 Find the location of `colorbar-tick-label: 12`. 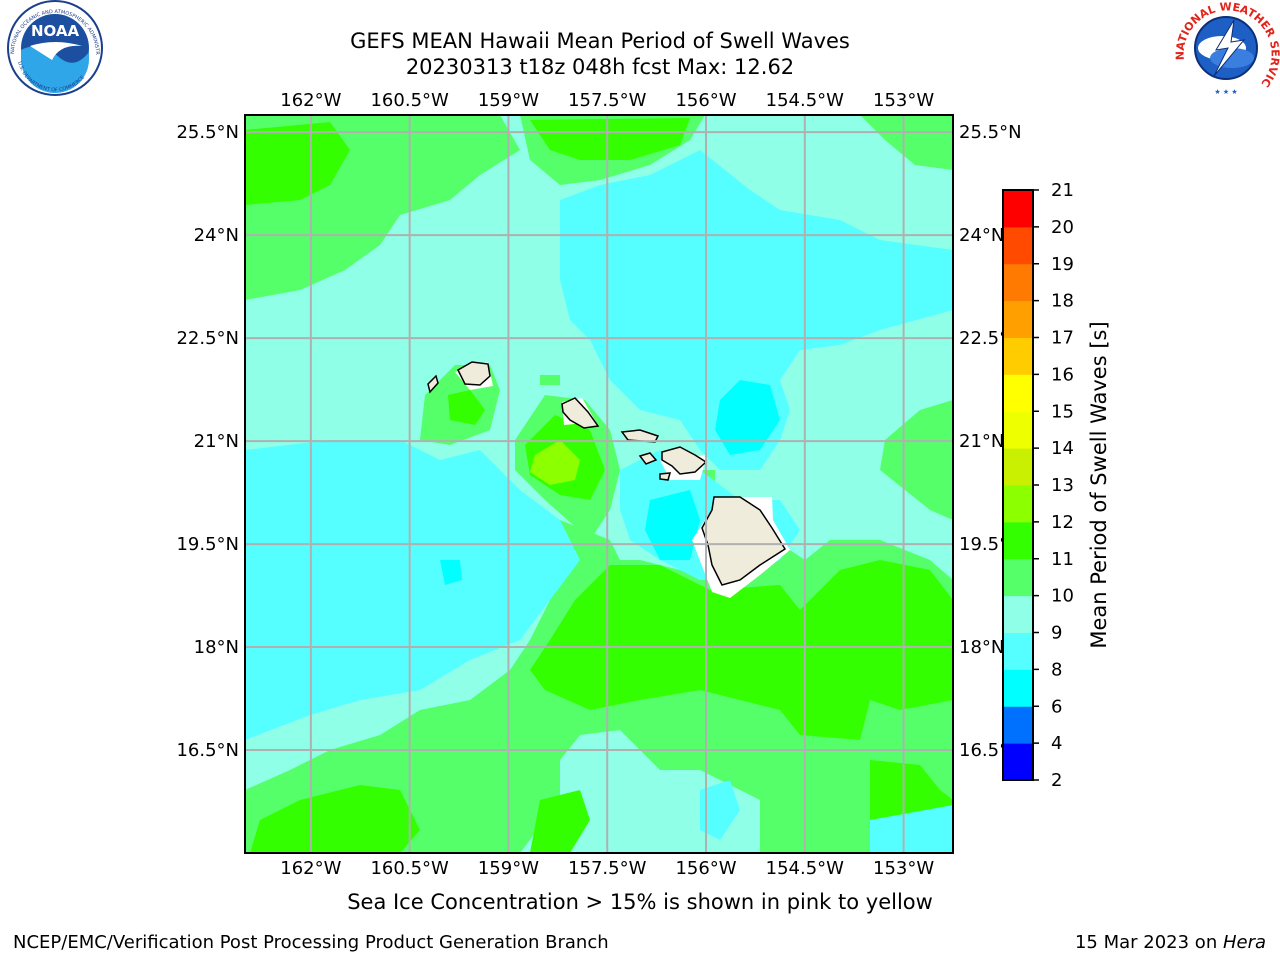

colorbar-tick-label: 12 is located at coordinates (1062, 522).